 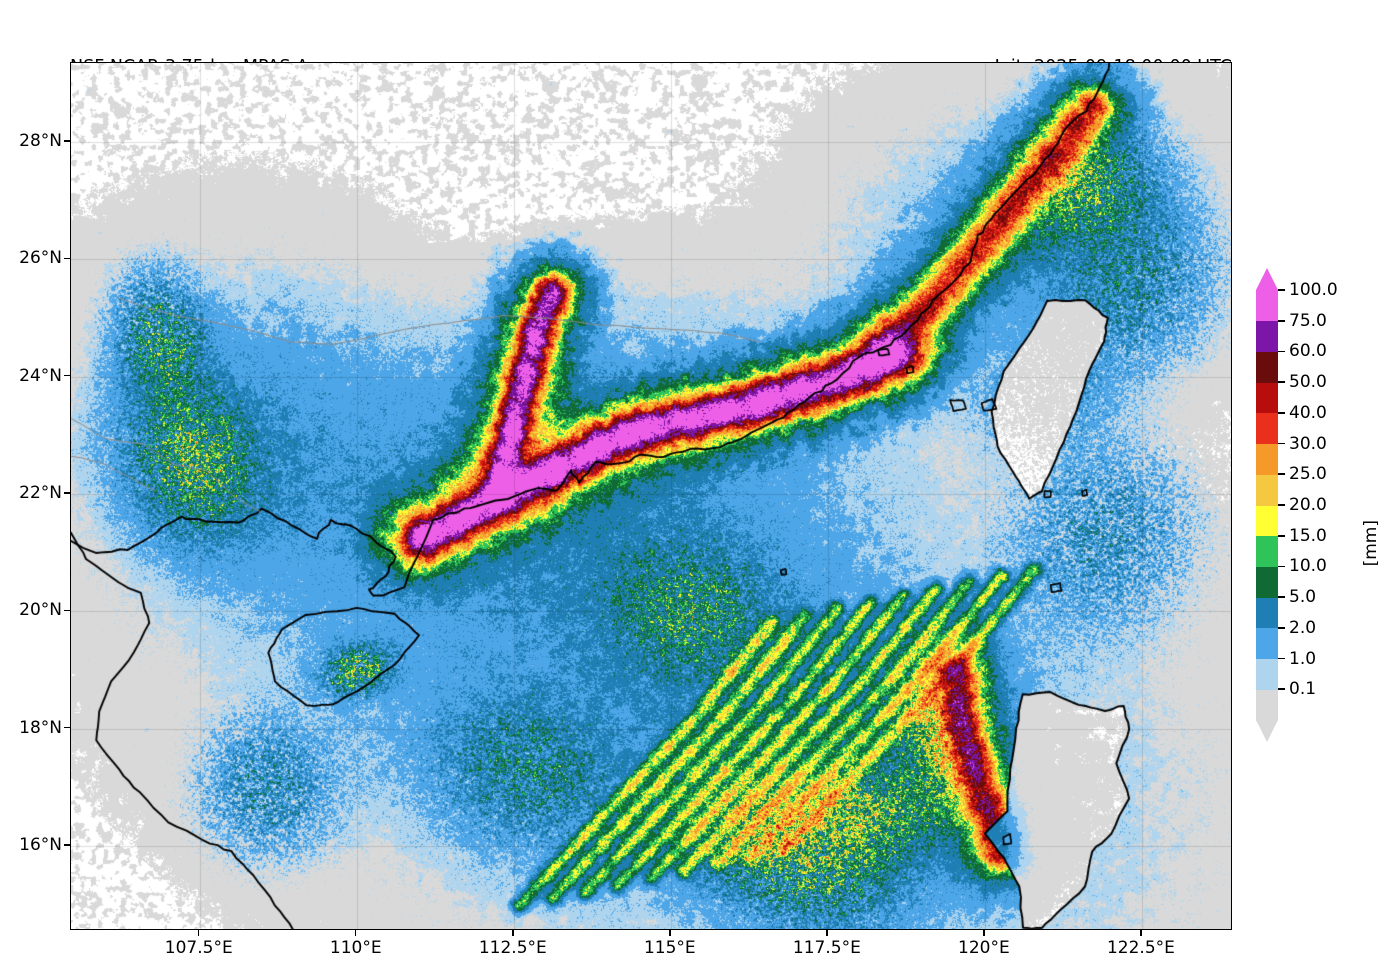 What do you see at coordinates (1369, 543) in the screenshot?
I see `colorbar-unit-label: [mm]` at bounding box center [1369, 543].